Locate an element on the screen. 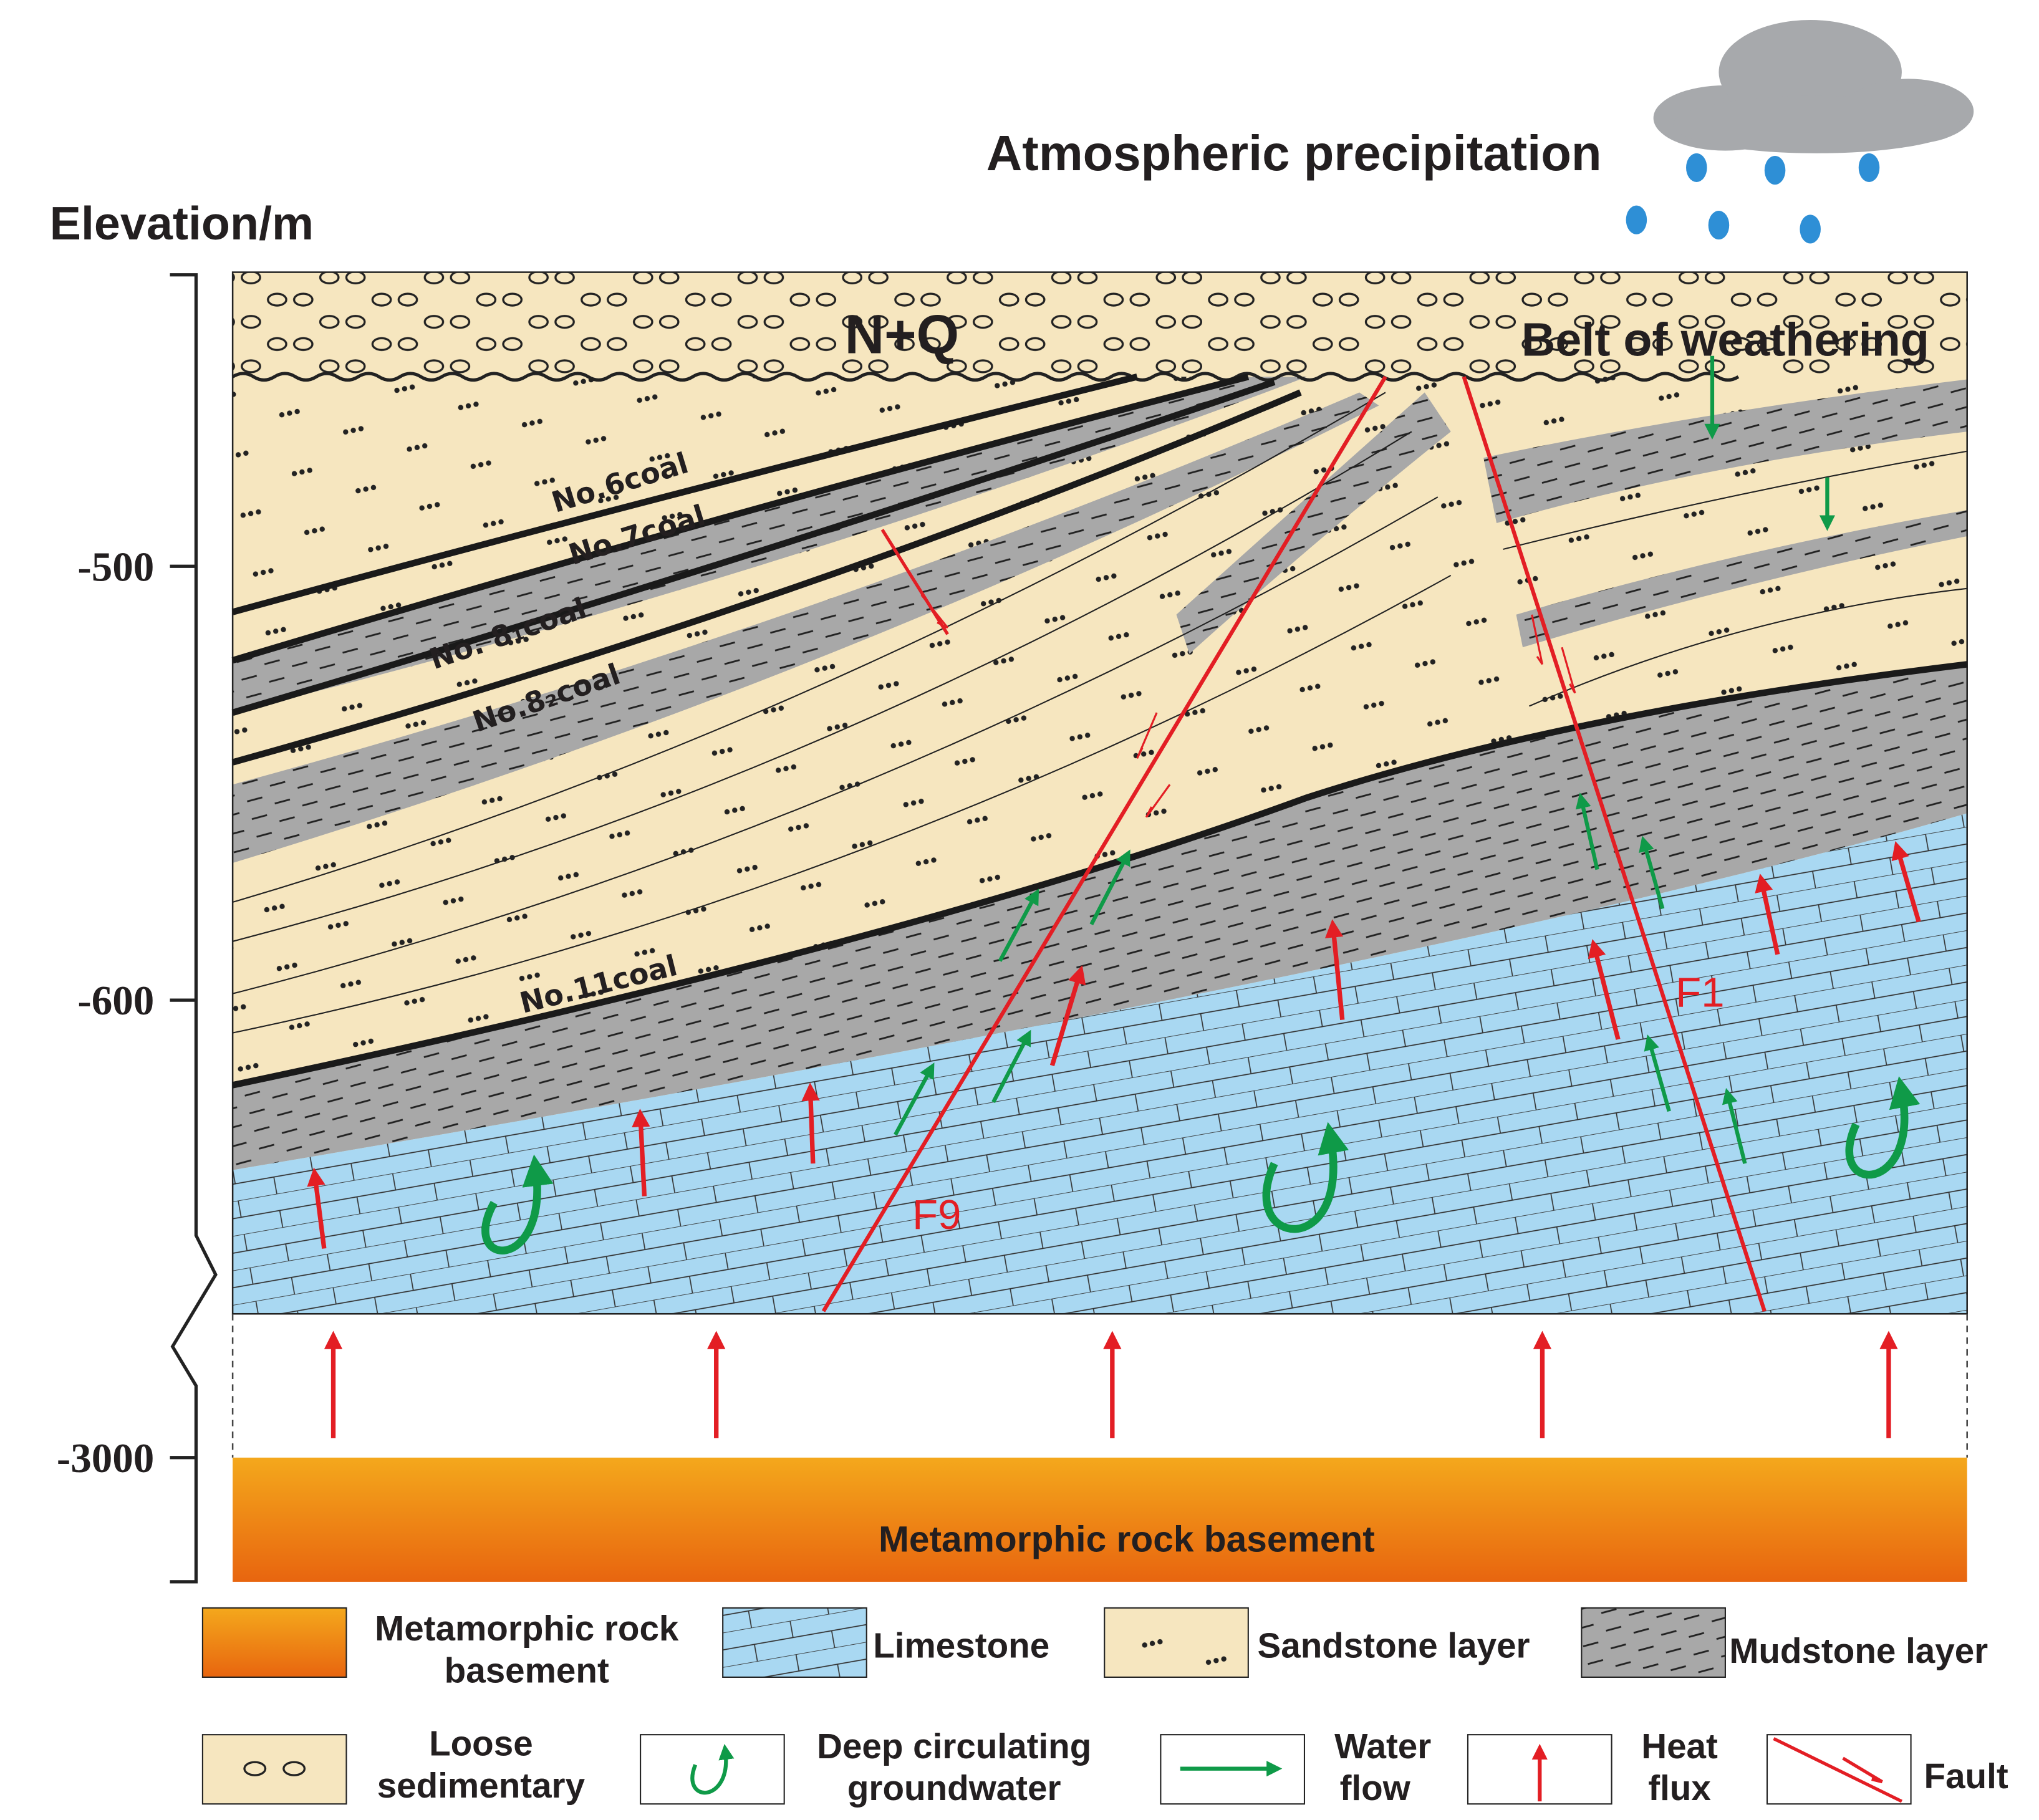 The image size is (2039, 1820). legend-label: flux is located at coordinates (1679, 1788).